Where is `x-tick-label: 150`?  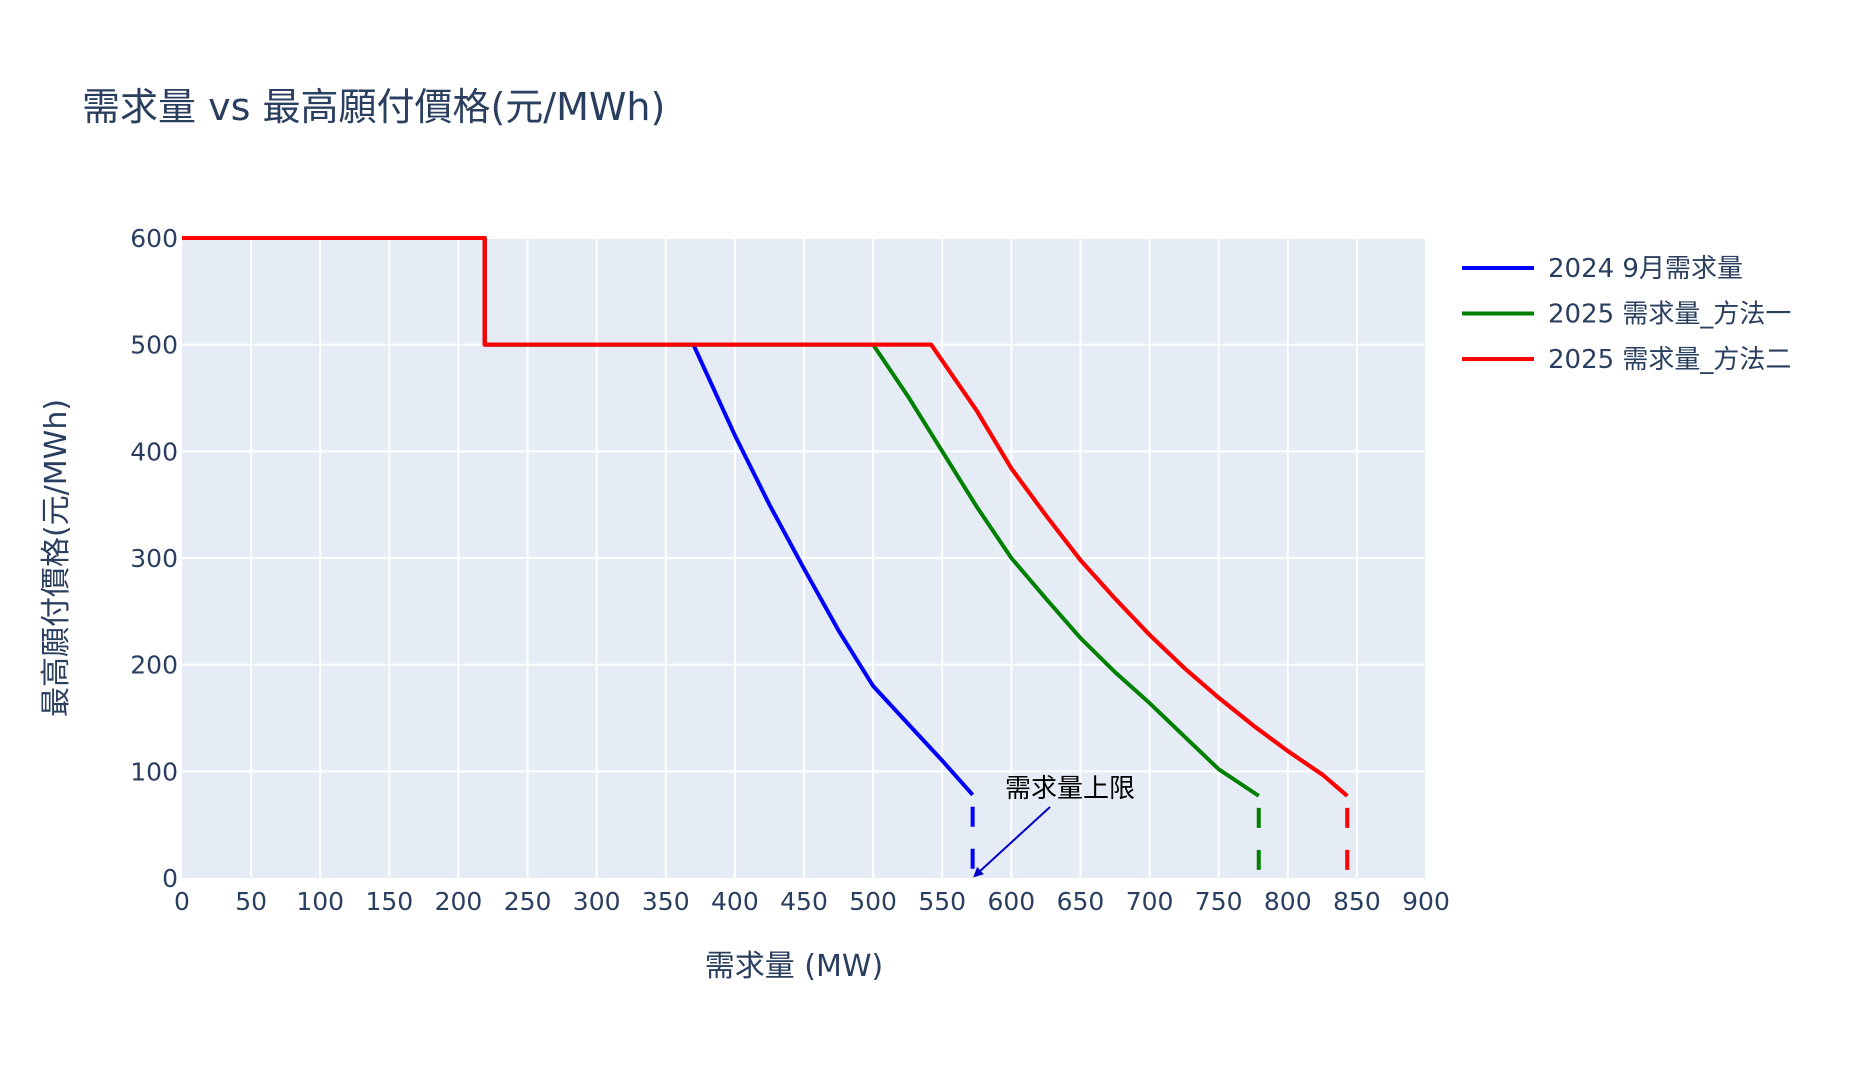
x-tick-label: 150 is located at coordinates (389, 901).